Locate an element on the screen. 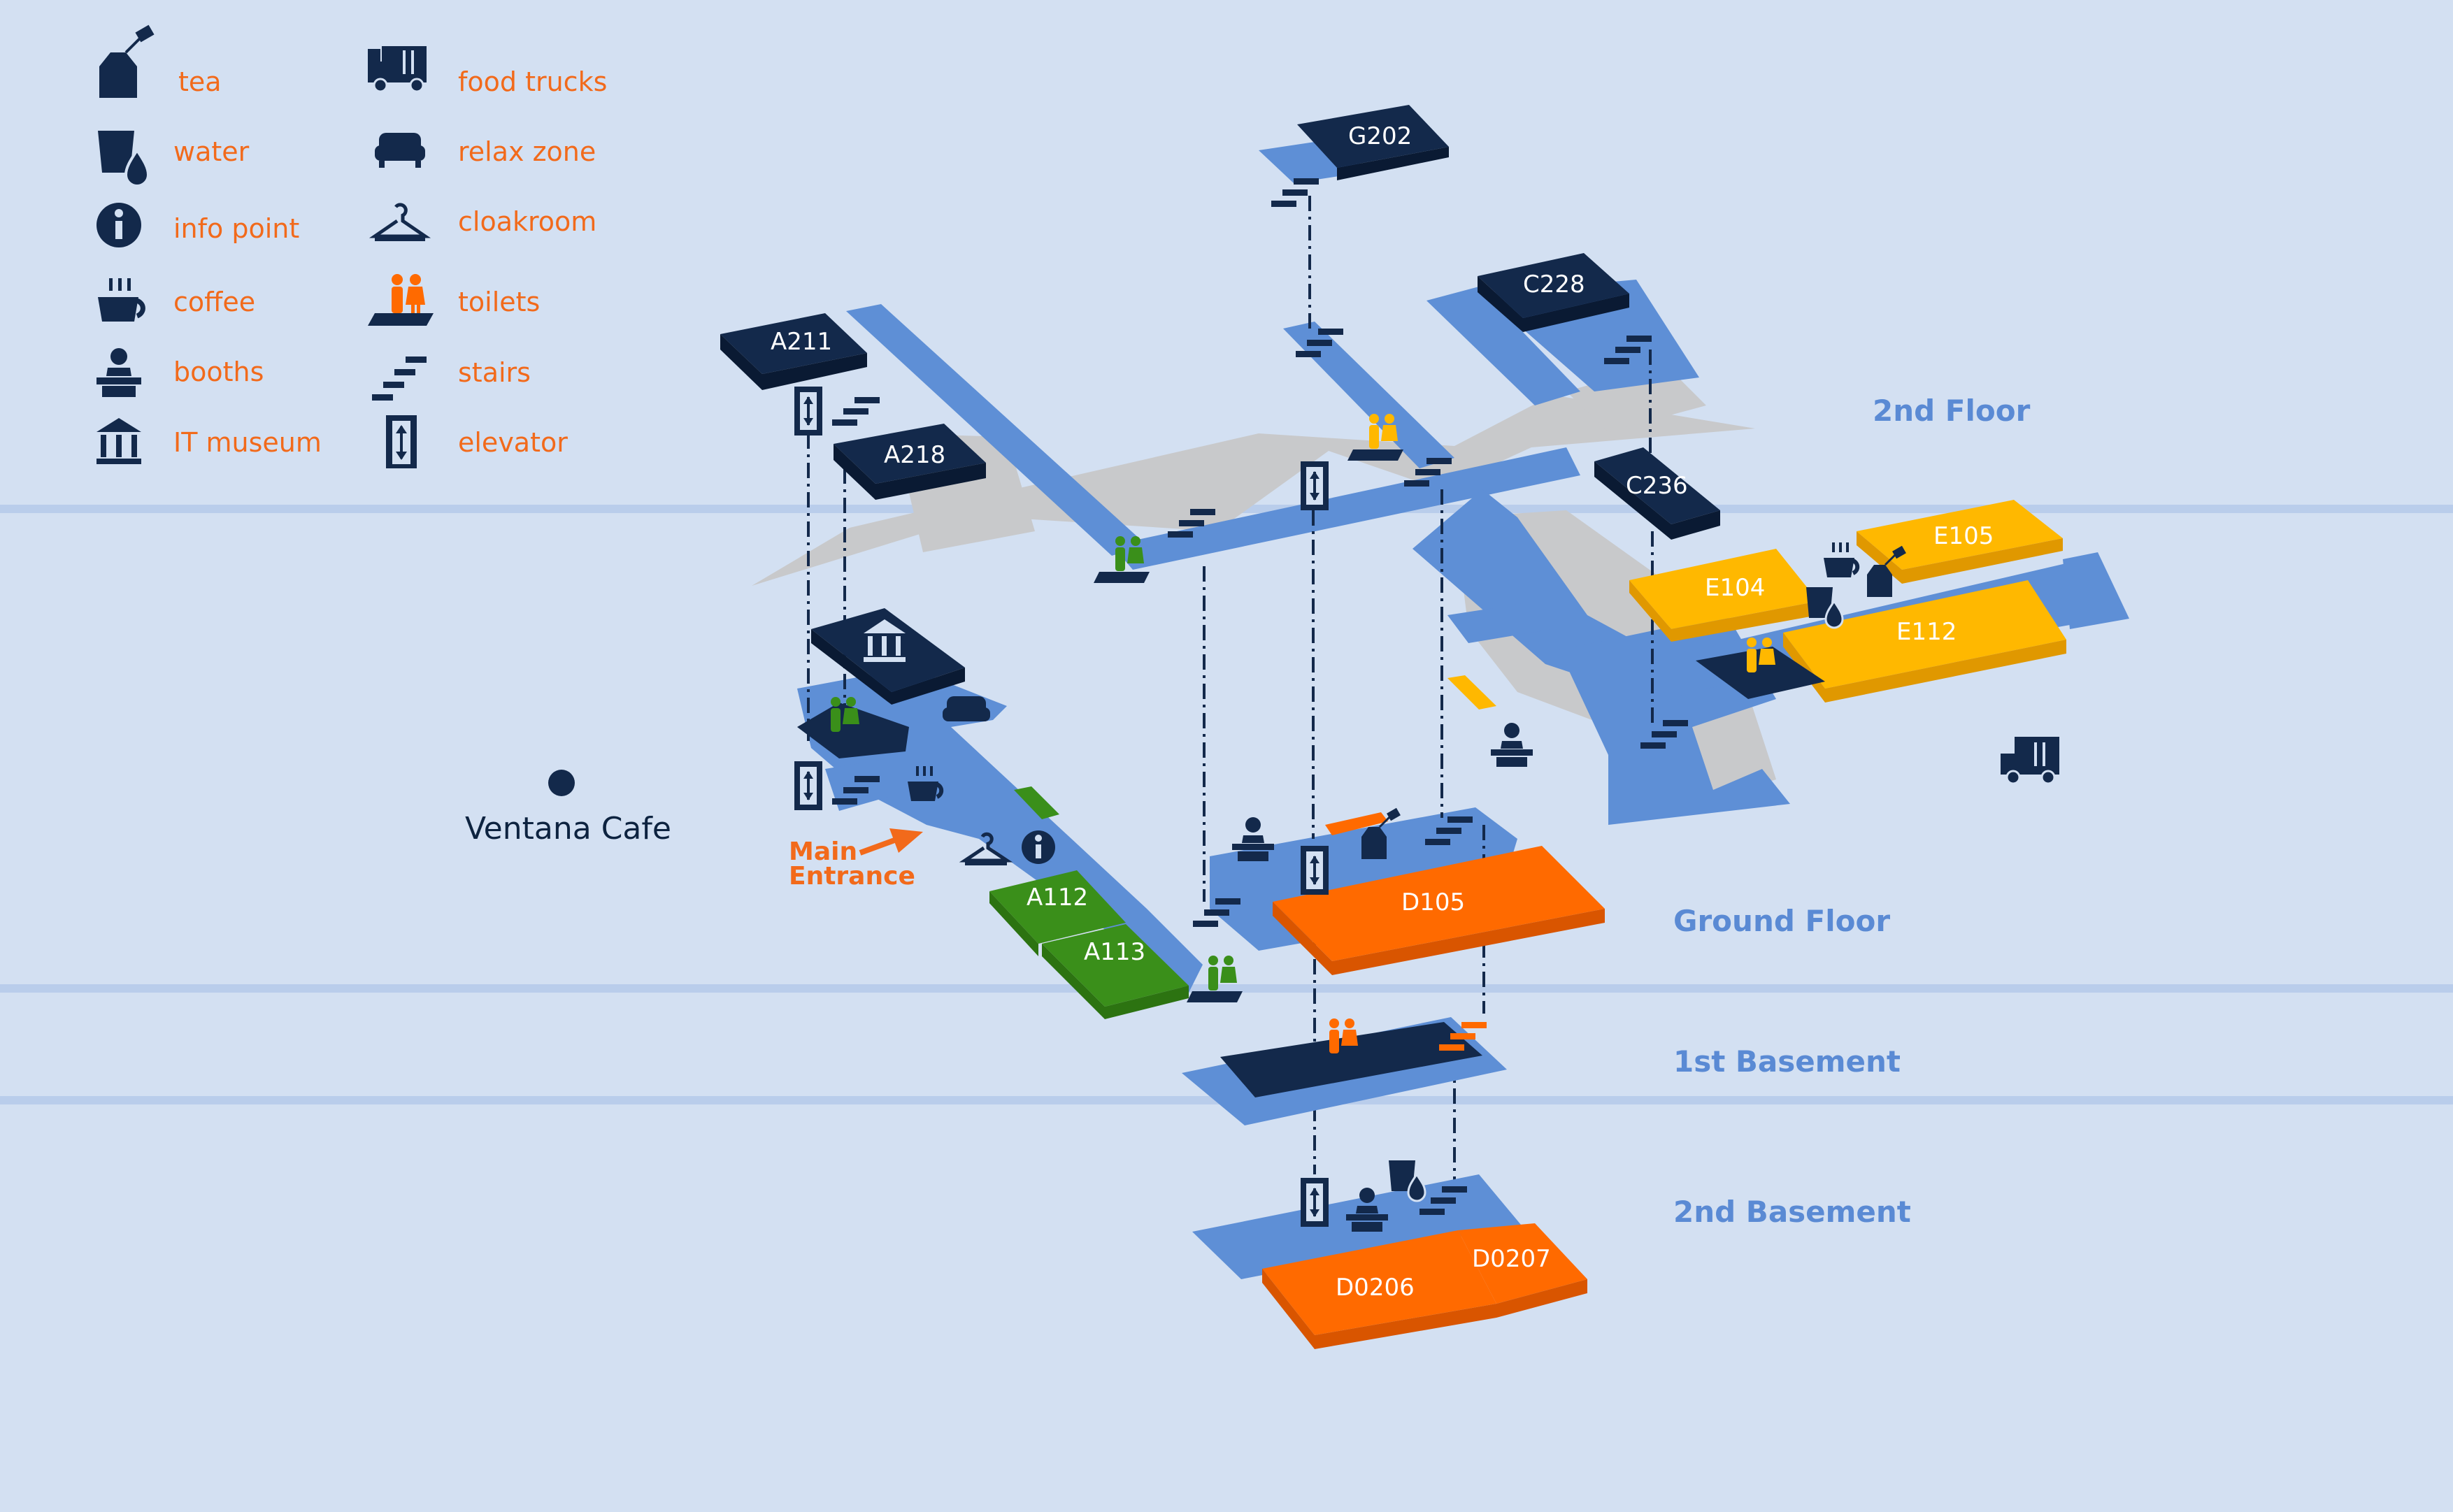 This screenshot has height=1512, width=2453. it-museum-map-icon is located at coordinates (885, 640).